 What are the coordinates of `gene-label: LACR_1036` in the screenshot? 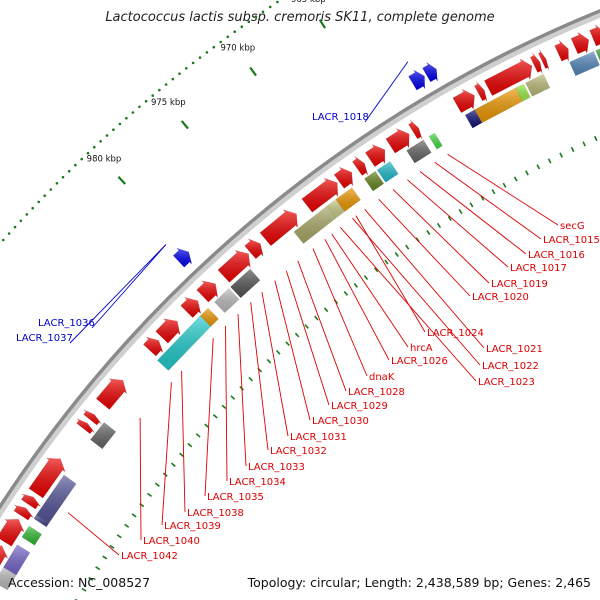 It's located at (66, 323).